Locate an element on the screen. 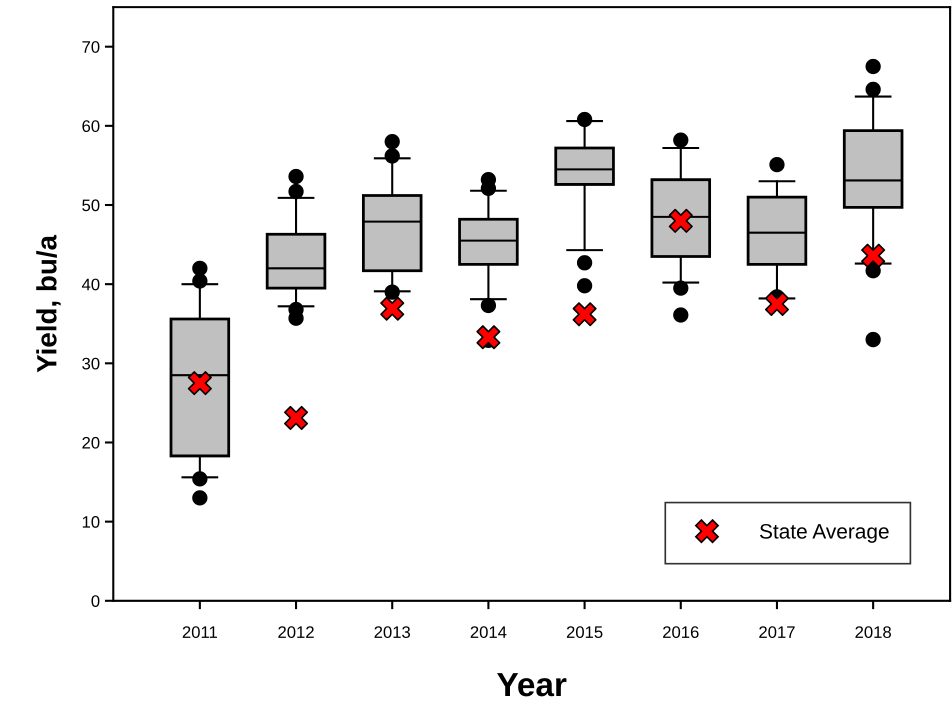 This screenshot has width=952, height=711. x-axis-title: Year is located at coordinates (531, 684).